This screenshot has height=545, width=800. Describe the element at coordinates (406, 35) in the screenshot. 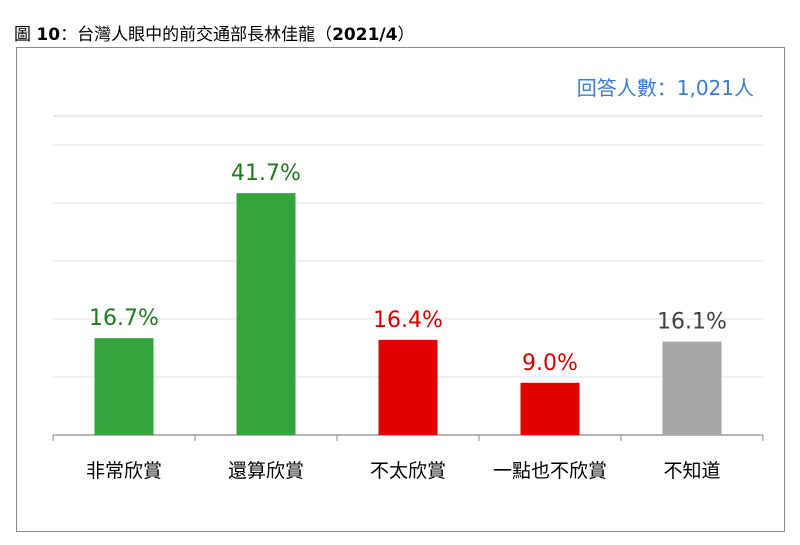

I see `figure-close: ）` at that location.